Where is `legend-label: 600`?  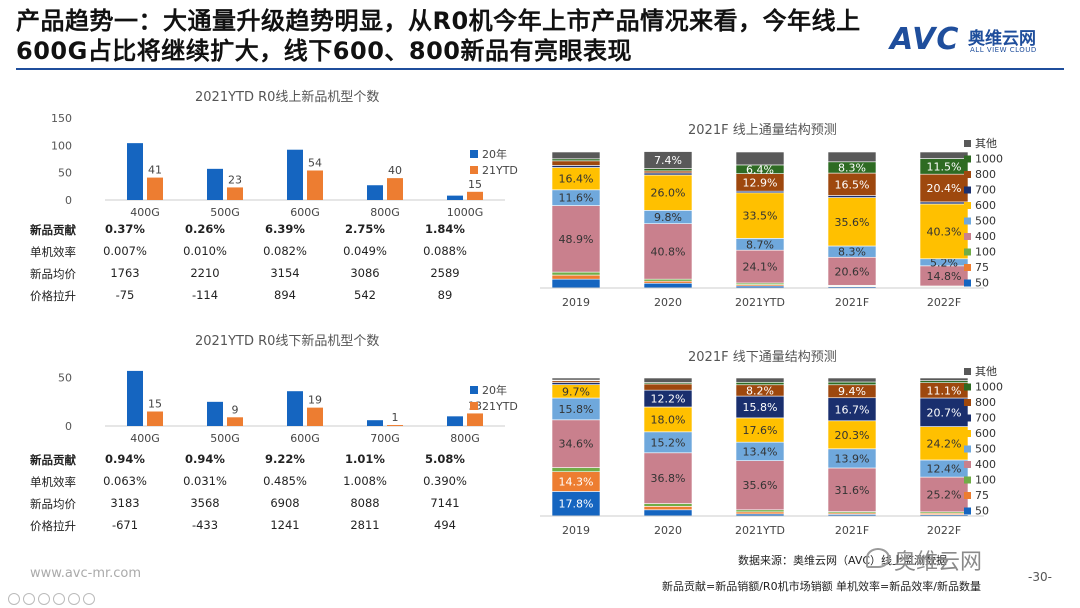 legend-label: 600 is located at coordinates (985, 433).